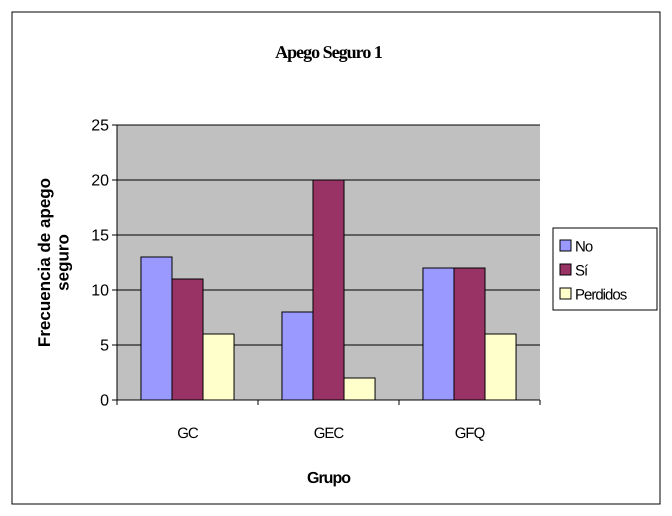  Describe the element at coordinates (582, 271) in the screenshot. I see `legend-label: Sí` at that location.